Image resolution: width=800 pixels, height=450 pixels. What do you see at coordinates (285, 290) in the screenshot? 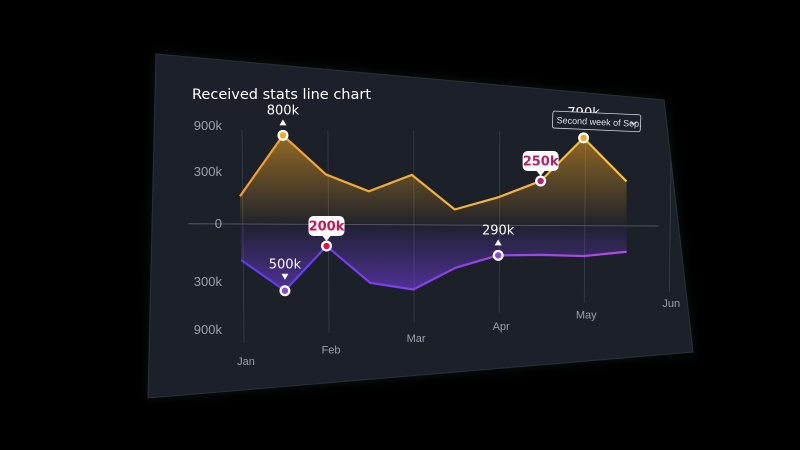
I see `data-marker-dot-500k` at bounding box center [285, 290].